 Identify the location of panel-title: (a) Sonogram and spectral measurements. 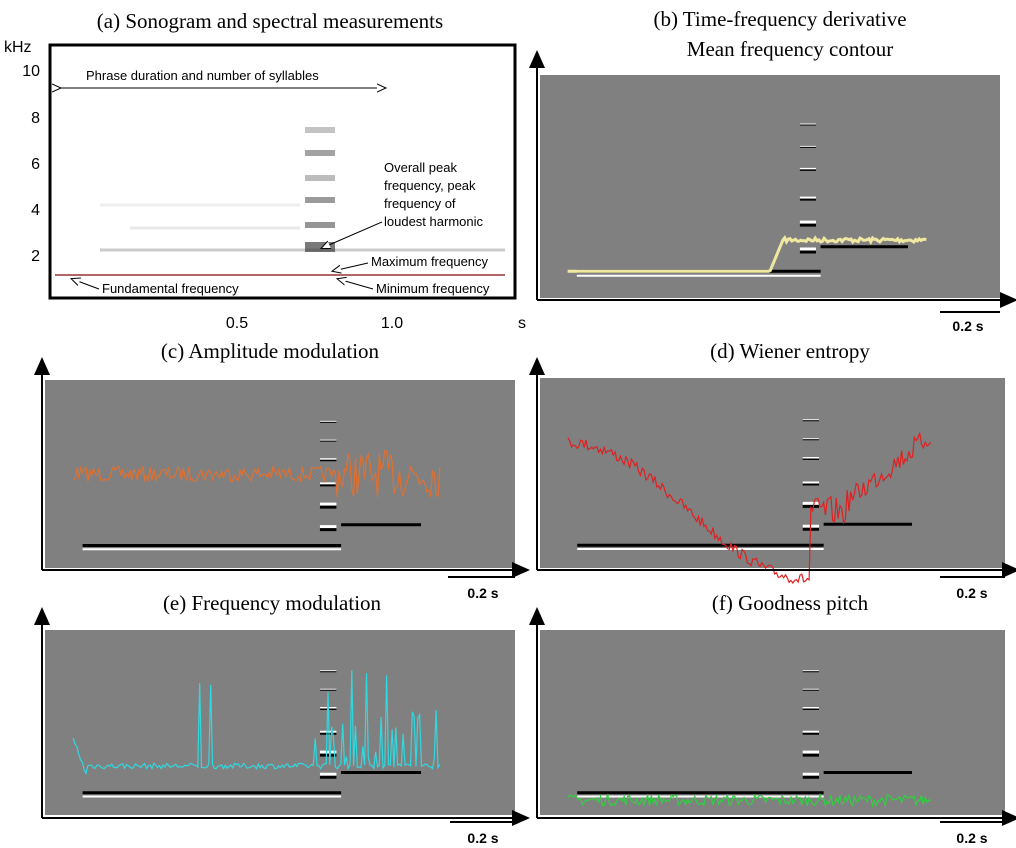
(270, 21).